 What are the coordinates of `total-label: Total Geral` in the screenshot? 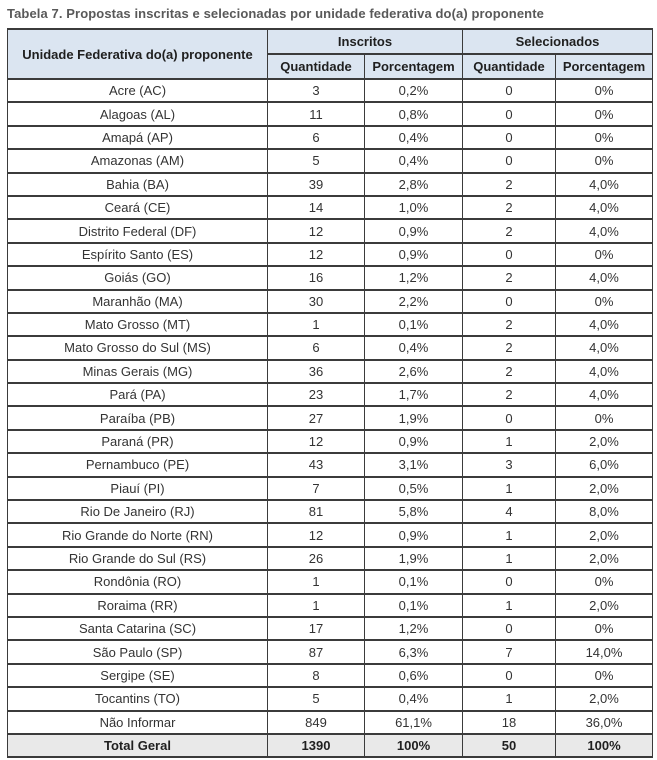 It's located at (137, 745).